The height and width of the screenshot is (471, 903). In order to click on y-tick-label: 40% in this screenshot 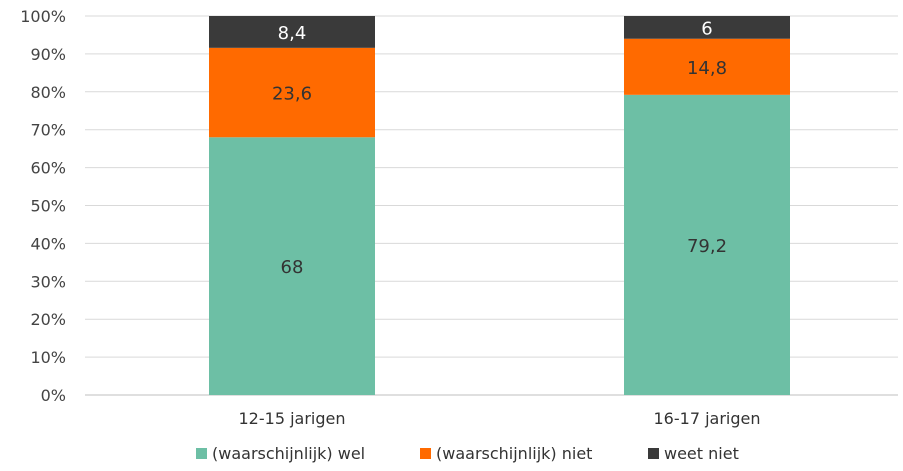, I will do `click(48, 243)`.